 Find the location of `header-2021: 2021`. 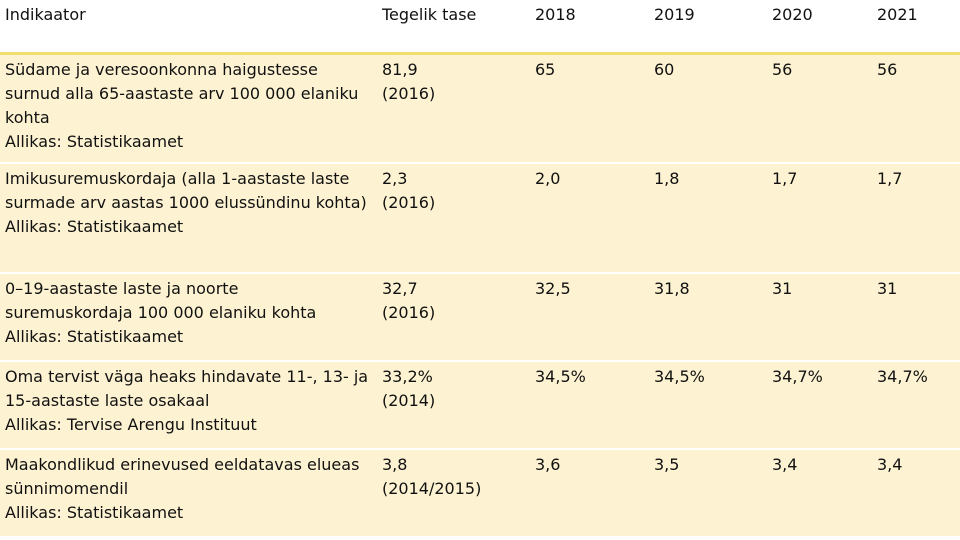

header-2021: 2021 is located at coordinates (915, 27).